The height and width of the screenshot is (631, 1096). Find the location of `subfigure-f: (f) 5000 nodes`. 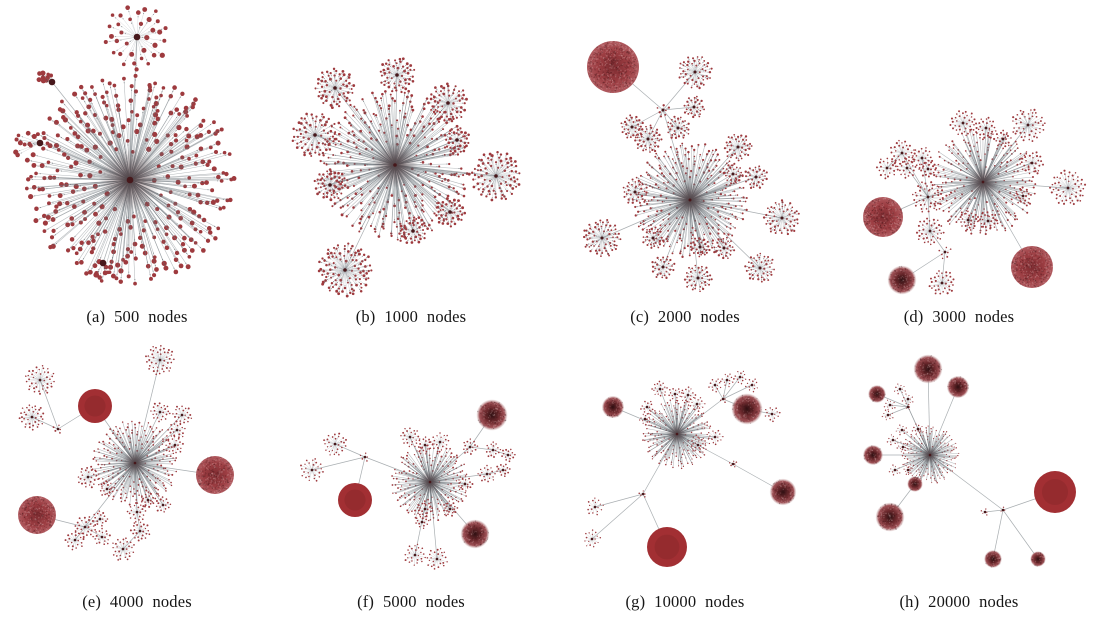

subfigure-f: (f) 5000 nodes is located at coordinates (411, 482).